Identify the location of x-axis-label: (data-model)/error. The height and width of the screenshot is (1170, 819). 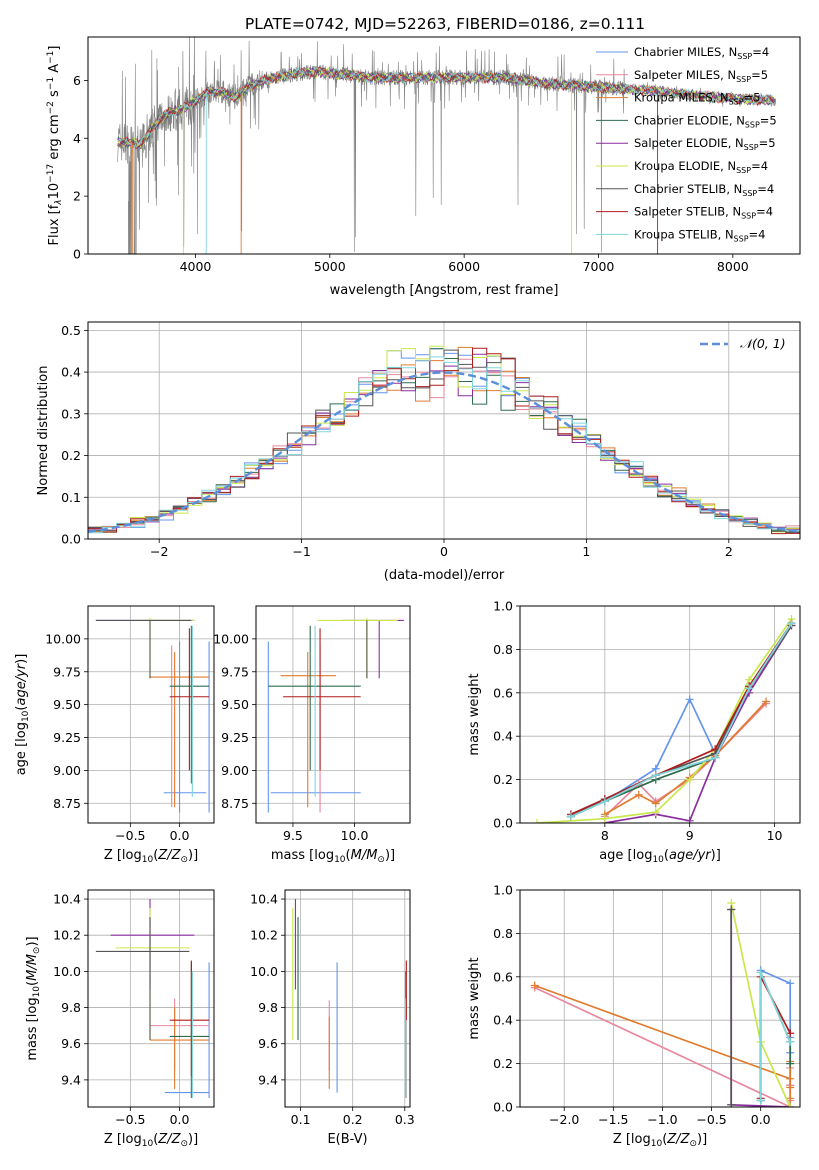
(444, 575).